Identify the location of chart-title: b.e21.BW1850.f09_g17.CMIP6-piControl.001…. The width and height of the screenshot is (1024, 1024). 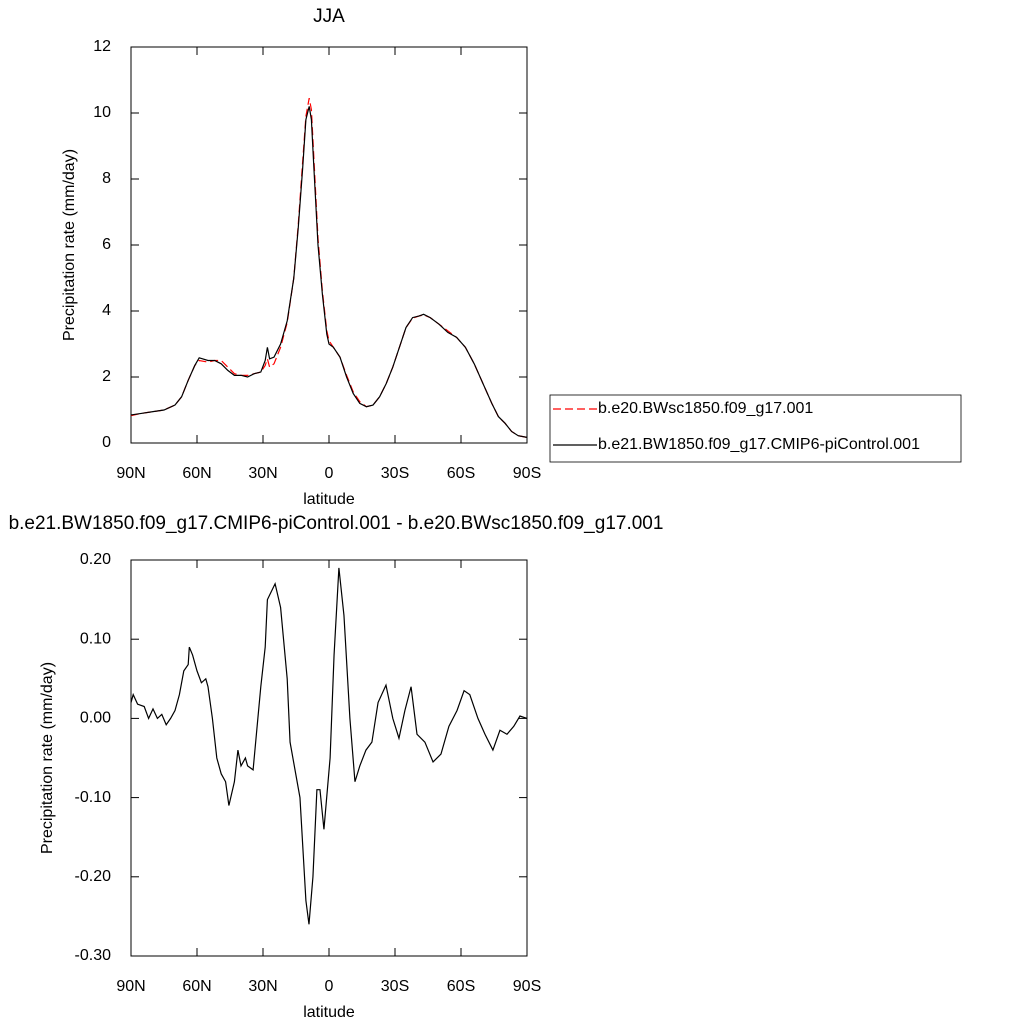
(336, 523).